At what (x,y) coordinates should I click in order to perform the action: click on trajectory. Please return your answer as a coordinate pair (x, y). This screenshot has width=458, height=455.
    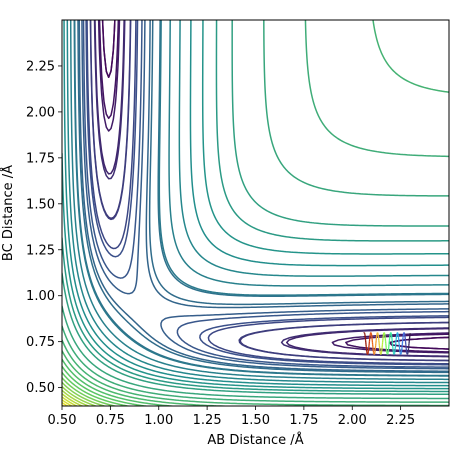
    Looking at the image, I should click on (387, 343).